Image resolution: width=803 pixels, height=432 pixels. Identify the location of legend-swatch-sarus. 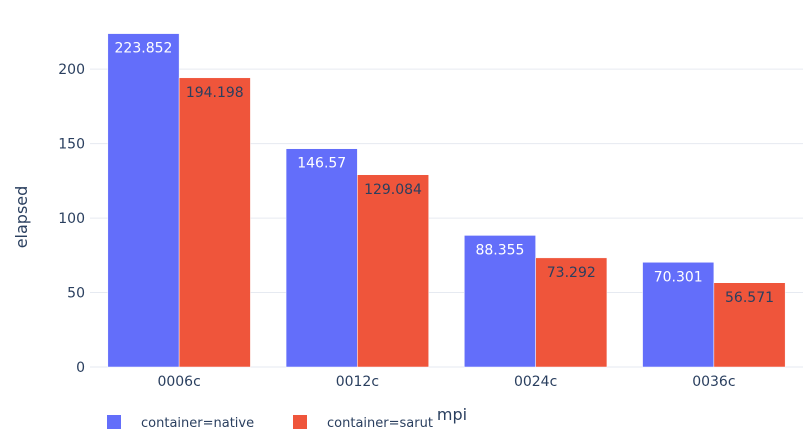
(300, 422).